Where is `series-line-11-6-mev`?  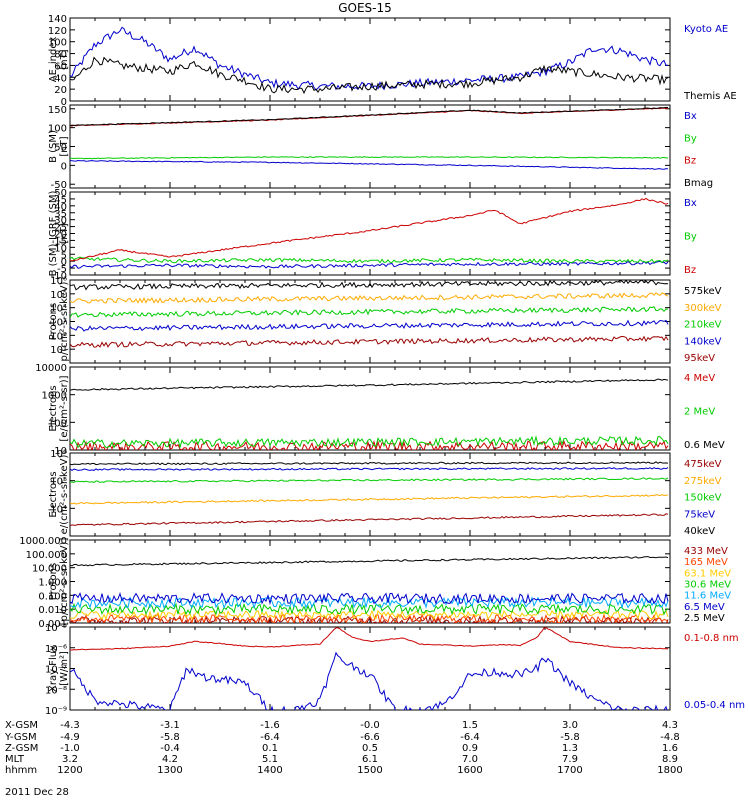
series-line-11-6-mev is located at coordinates (369, 602).